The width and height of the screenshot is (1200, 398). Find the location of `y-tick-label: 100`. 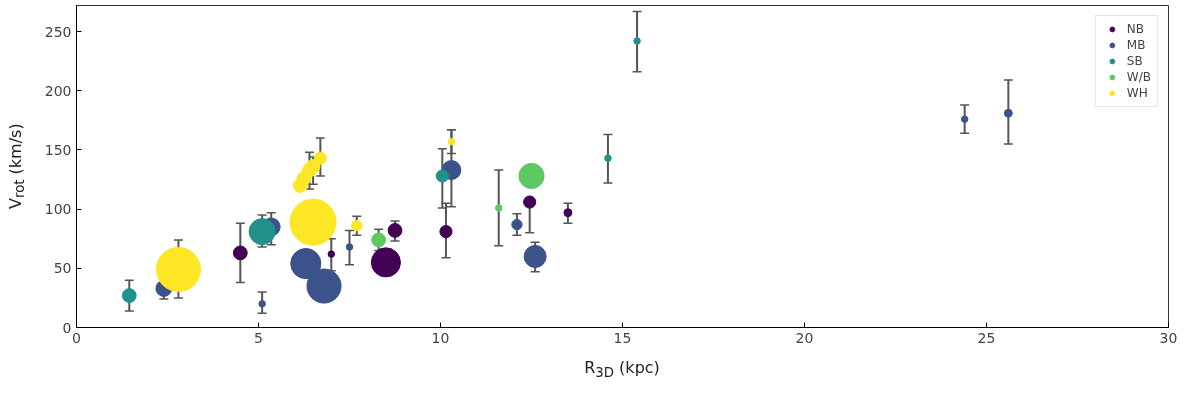

y-tick-label: 100 is located at coordinates (58, 209).